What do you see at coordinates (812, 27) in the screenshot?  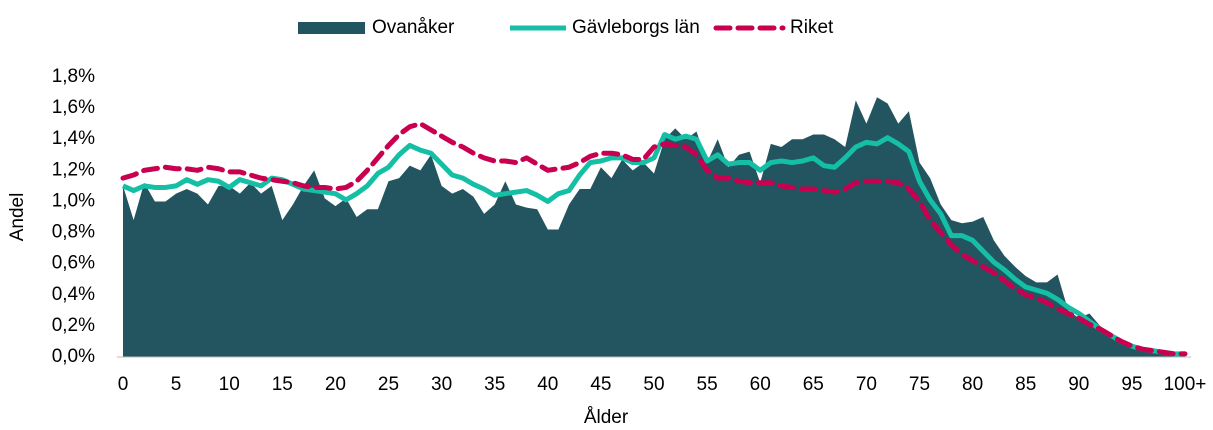 I see `legend-label: Riket` at bounding box center [812, 27].